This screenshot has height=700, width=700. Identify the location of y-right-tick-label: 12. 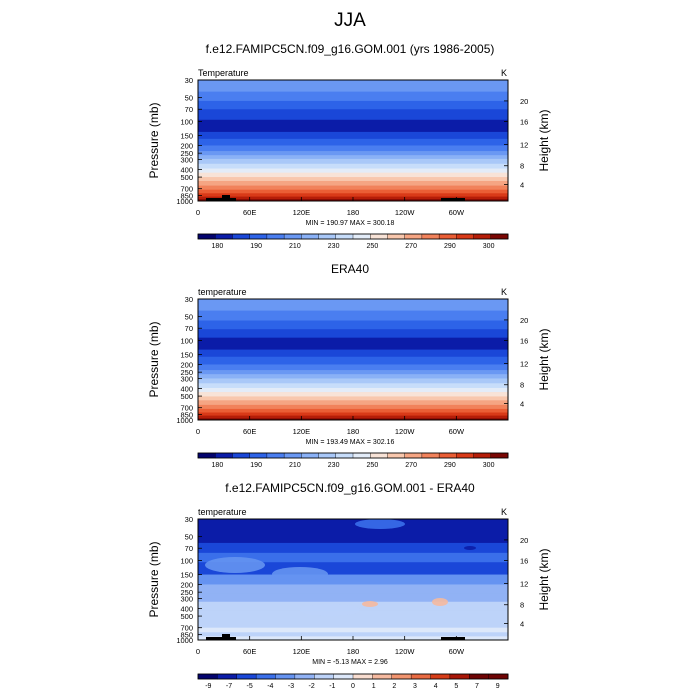
(524, 584).